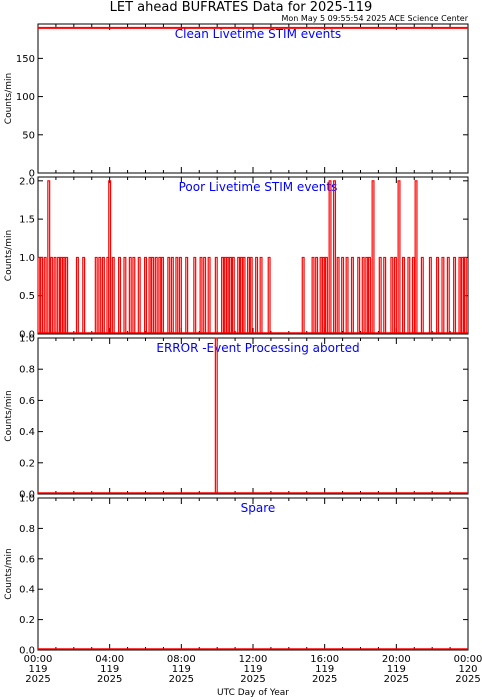 This screenshot has height=700, width=482. I want to click on chart-title: LET ahead BUFRATES Data for 2025-119, so click(241, 7).